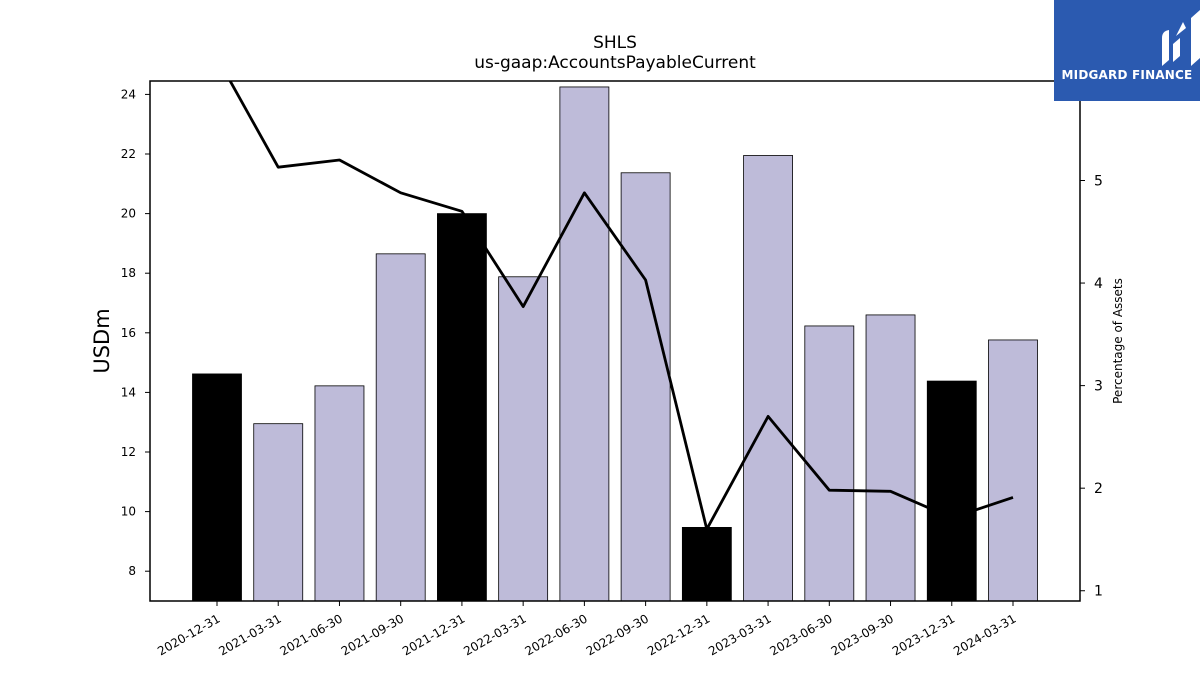 This screenshot has width=1200, height=675. What do you see at coordinates (1181, 38) in the screenshot?
I see `logo-mark-icon` at bounding box center [1181, 38].